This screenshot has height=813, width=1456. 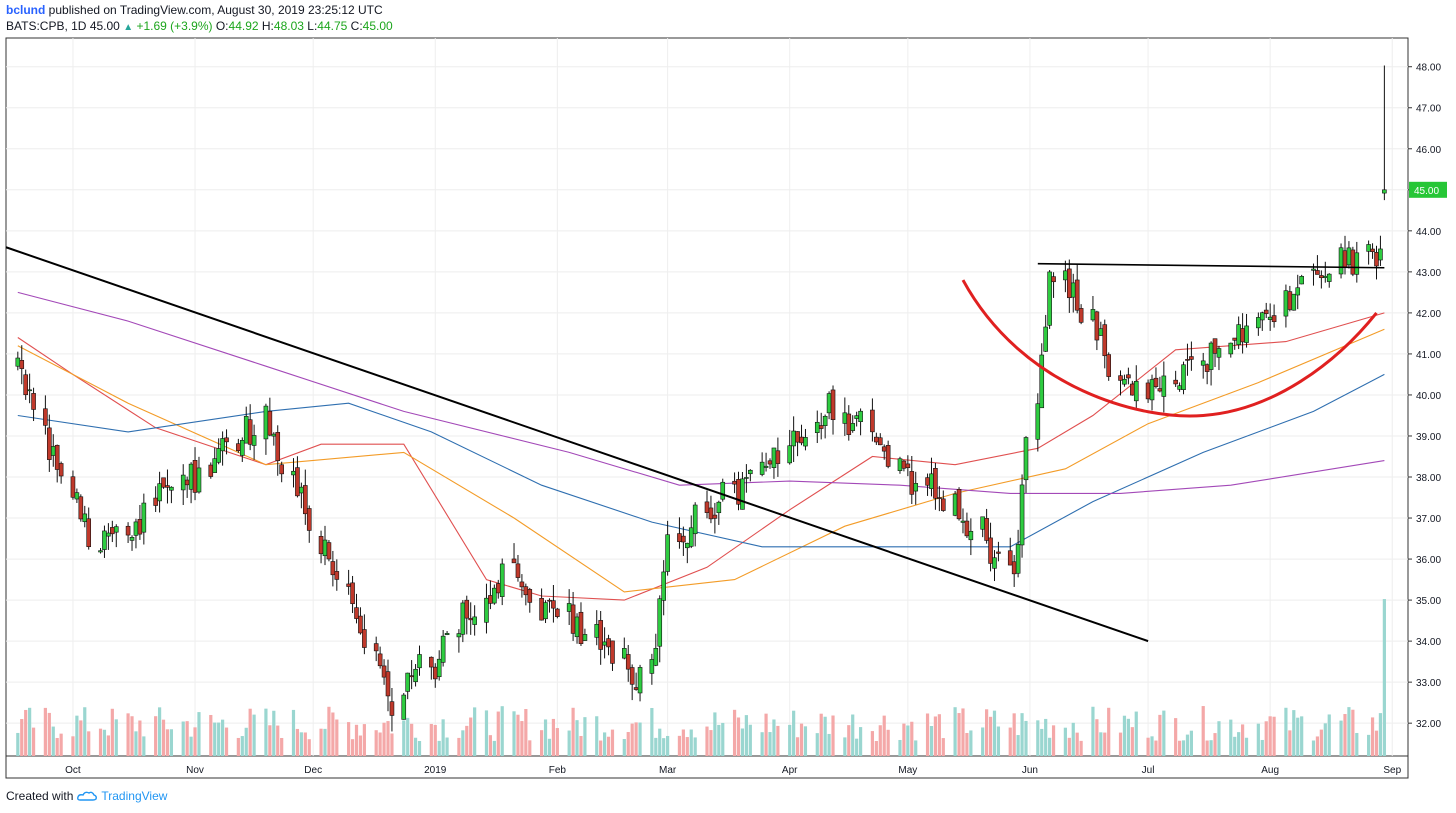 I want to click on author-name: bclund, so click(x=26, y=10).